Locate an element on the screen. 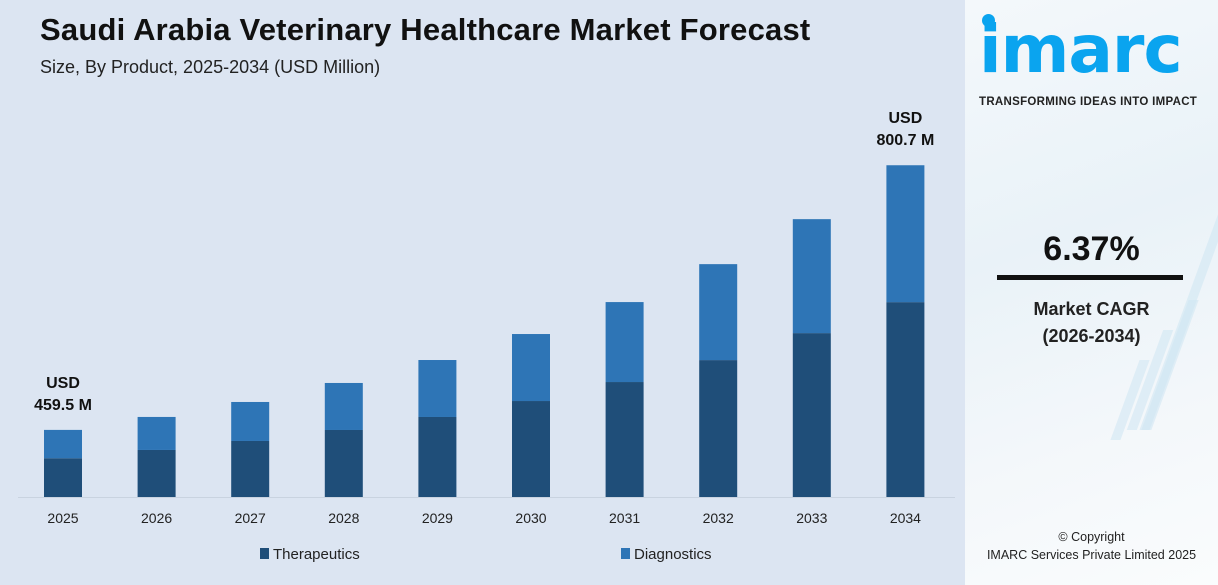 The image size is (1218, 585). bar-therapeutics-2033 is located at coordinates (811, 415).